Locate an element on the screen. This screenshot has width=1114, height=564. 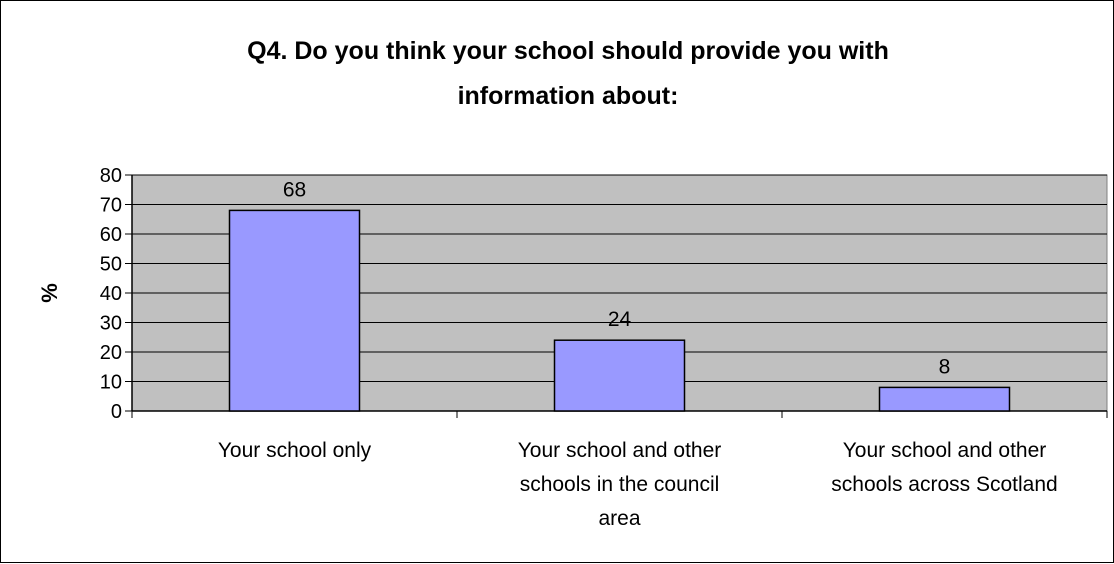
x-category-label-3: Your school and other is located at coordinates (945, 450).